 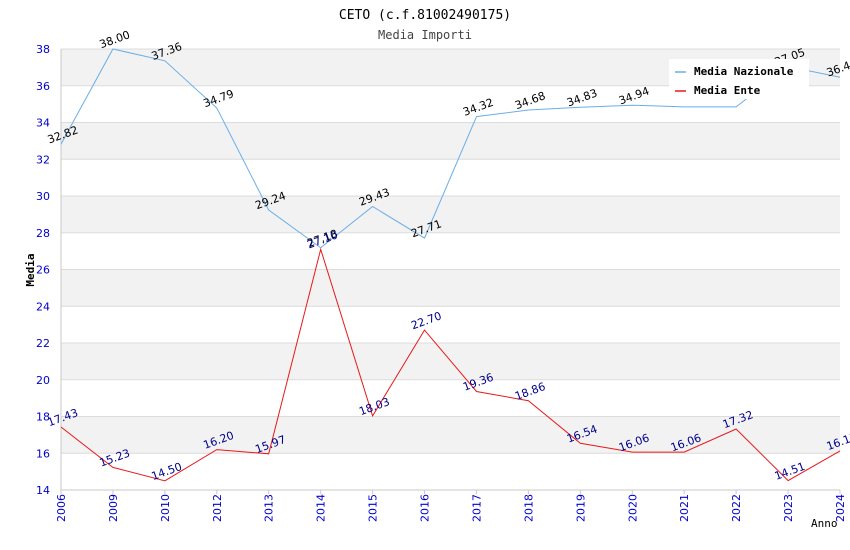 What do you see at coordinates (115, 39) in the screenshot?
I see `data-label-nazionale: 38.00` at bounding box center [115, 39].